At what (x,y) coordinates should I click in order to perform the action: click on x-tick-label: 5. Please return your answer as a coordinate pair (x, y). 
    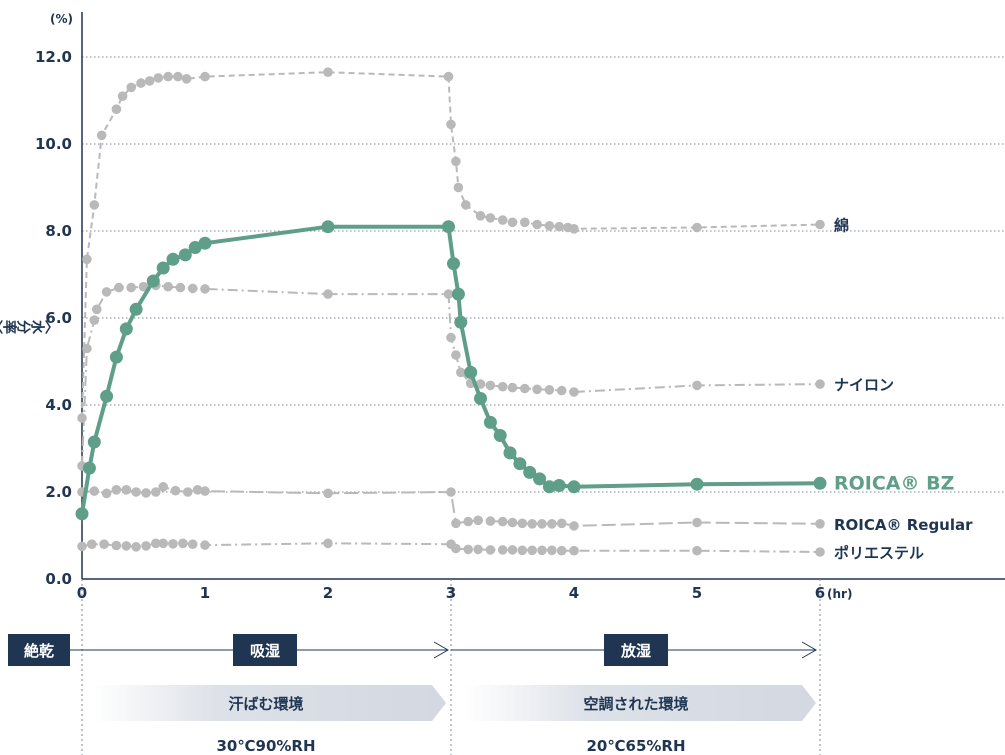
    Looking at the image, I should click on (697, 593).